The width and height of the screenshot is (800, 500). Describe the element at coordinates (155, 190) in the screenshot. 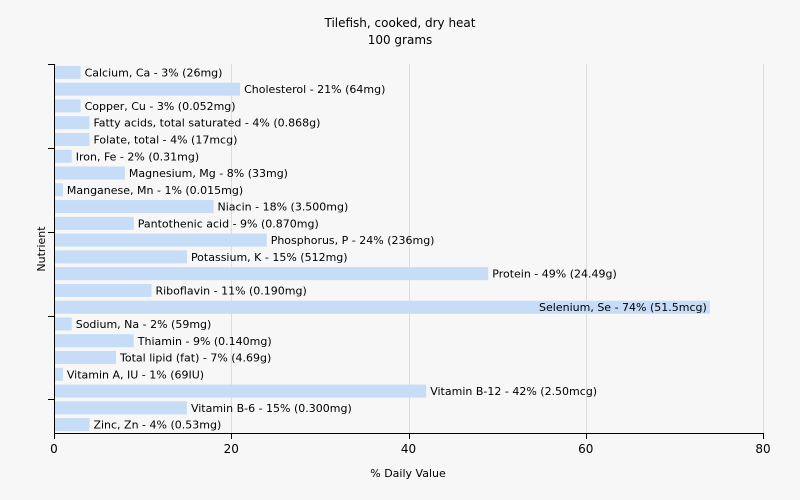

I see `bar-label: Manganese, Mn - 1% (0.015mg)` at that location.